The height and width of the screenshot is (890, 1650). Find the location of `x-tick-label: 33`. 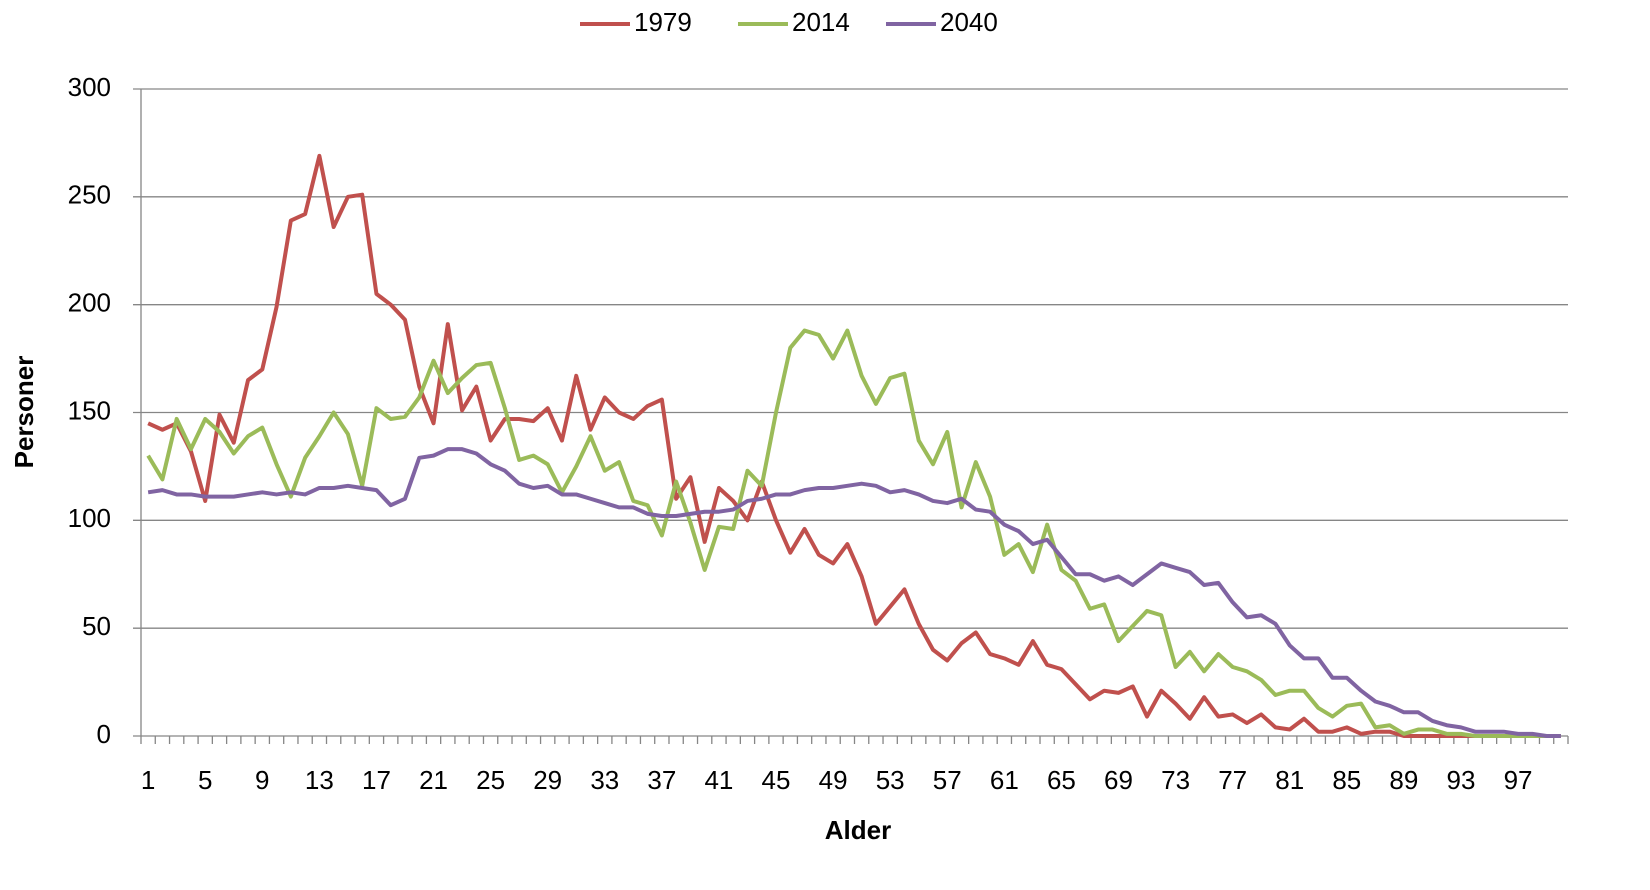

x-tick-label: 33 is located at coordinates (604, 780).